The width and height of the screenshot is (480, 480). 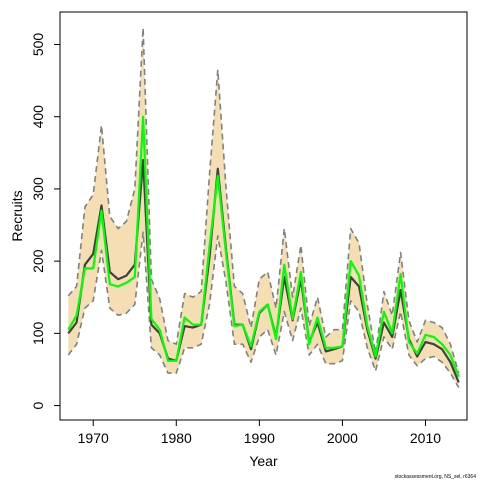 I want to click on y-axis: 0 100 200 300 400 500, so click(x=45, y=221).